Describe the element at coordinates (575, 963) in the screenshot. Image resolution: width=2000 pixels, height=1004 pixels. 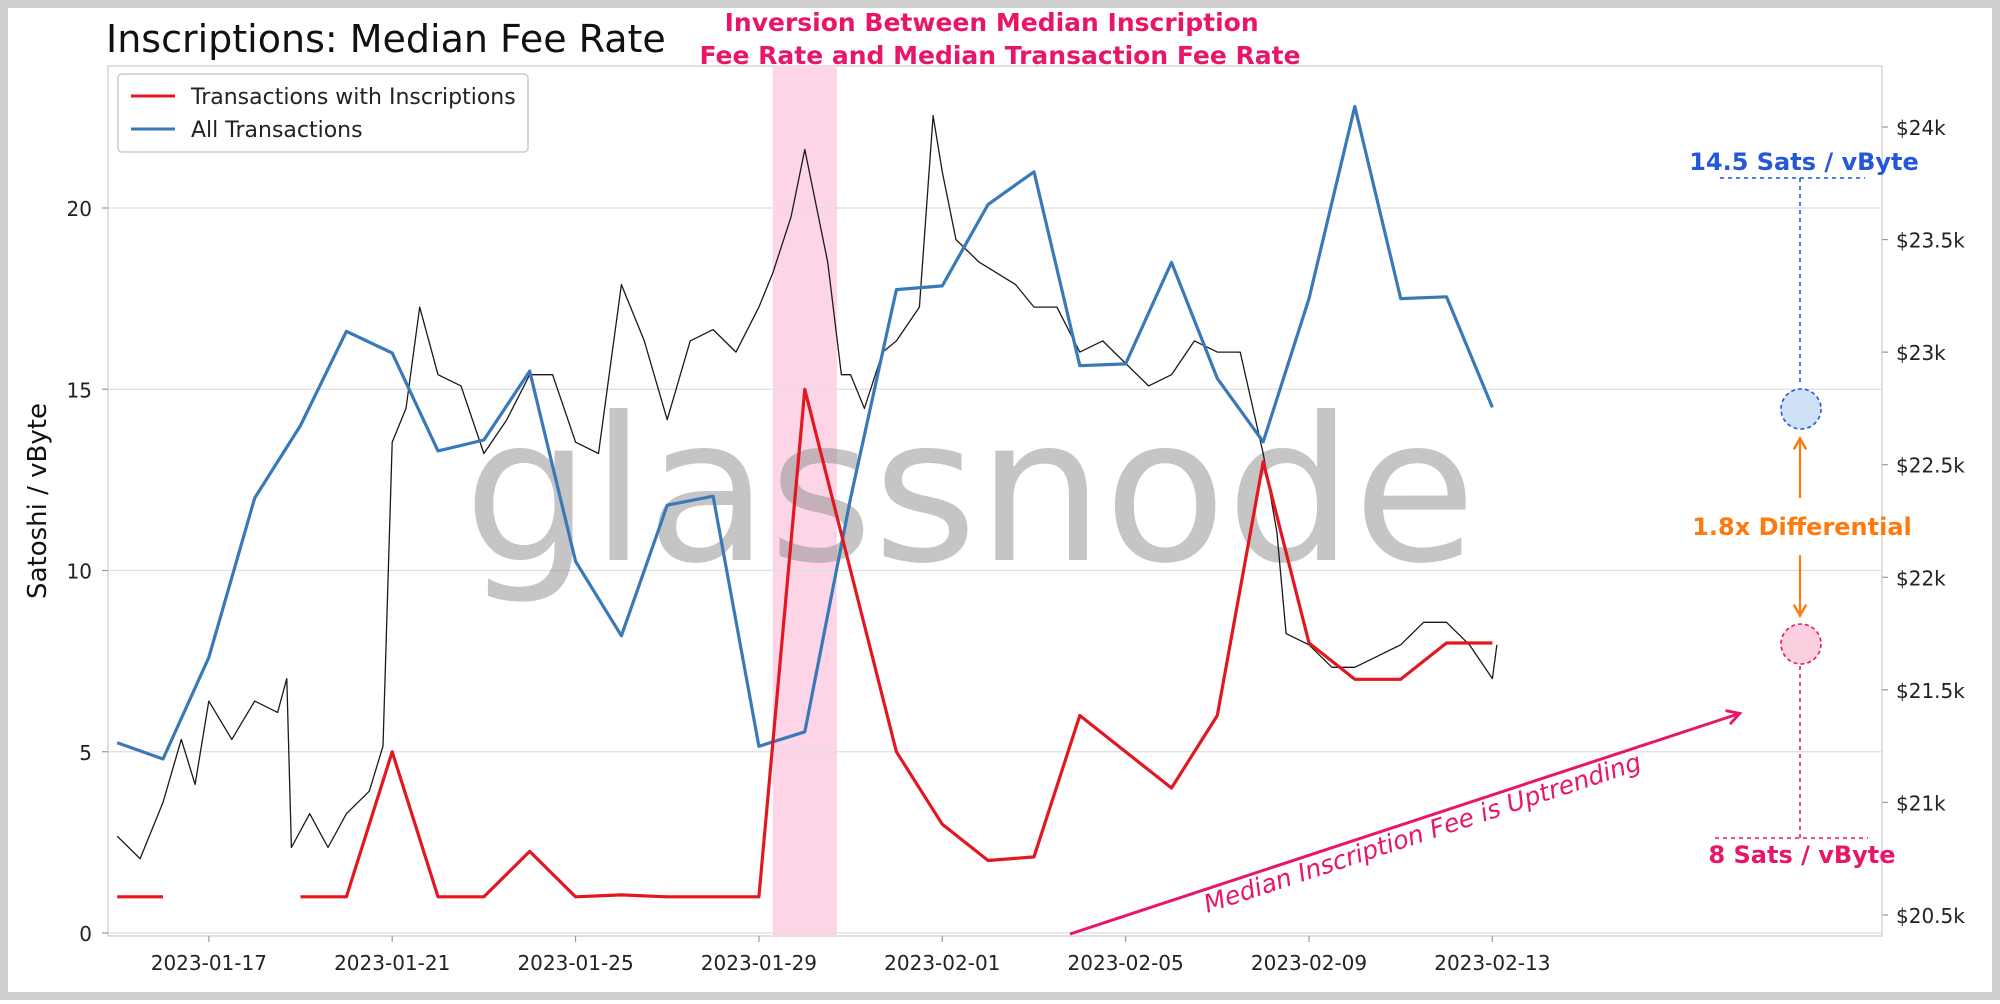
I see `x-tick-label: 2023-01-25` at that location.